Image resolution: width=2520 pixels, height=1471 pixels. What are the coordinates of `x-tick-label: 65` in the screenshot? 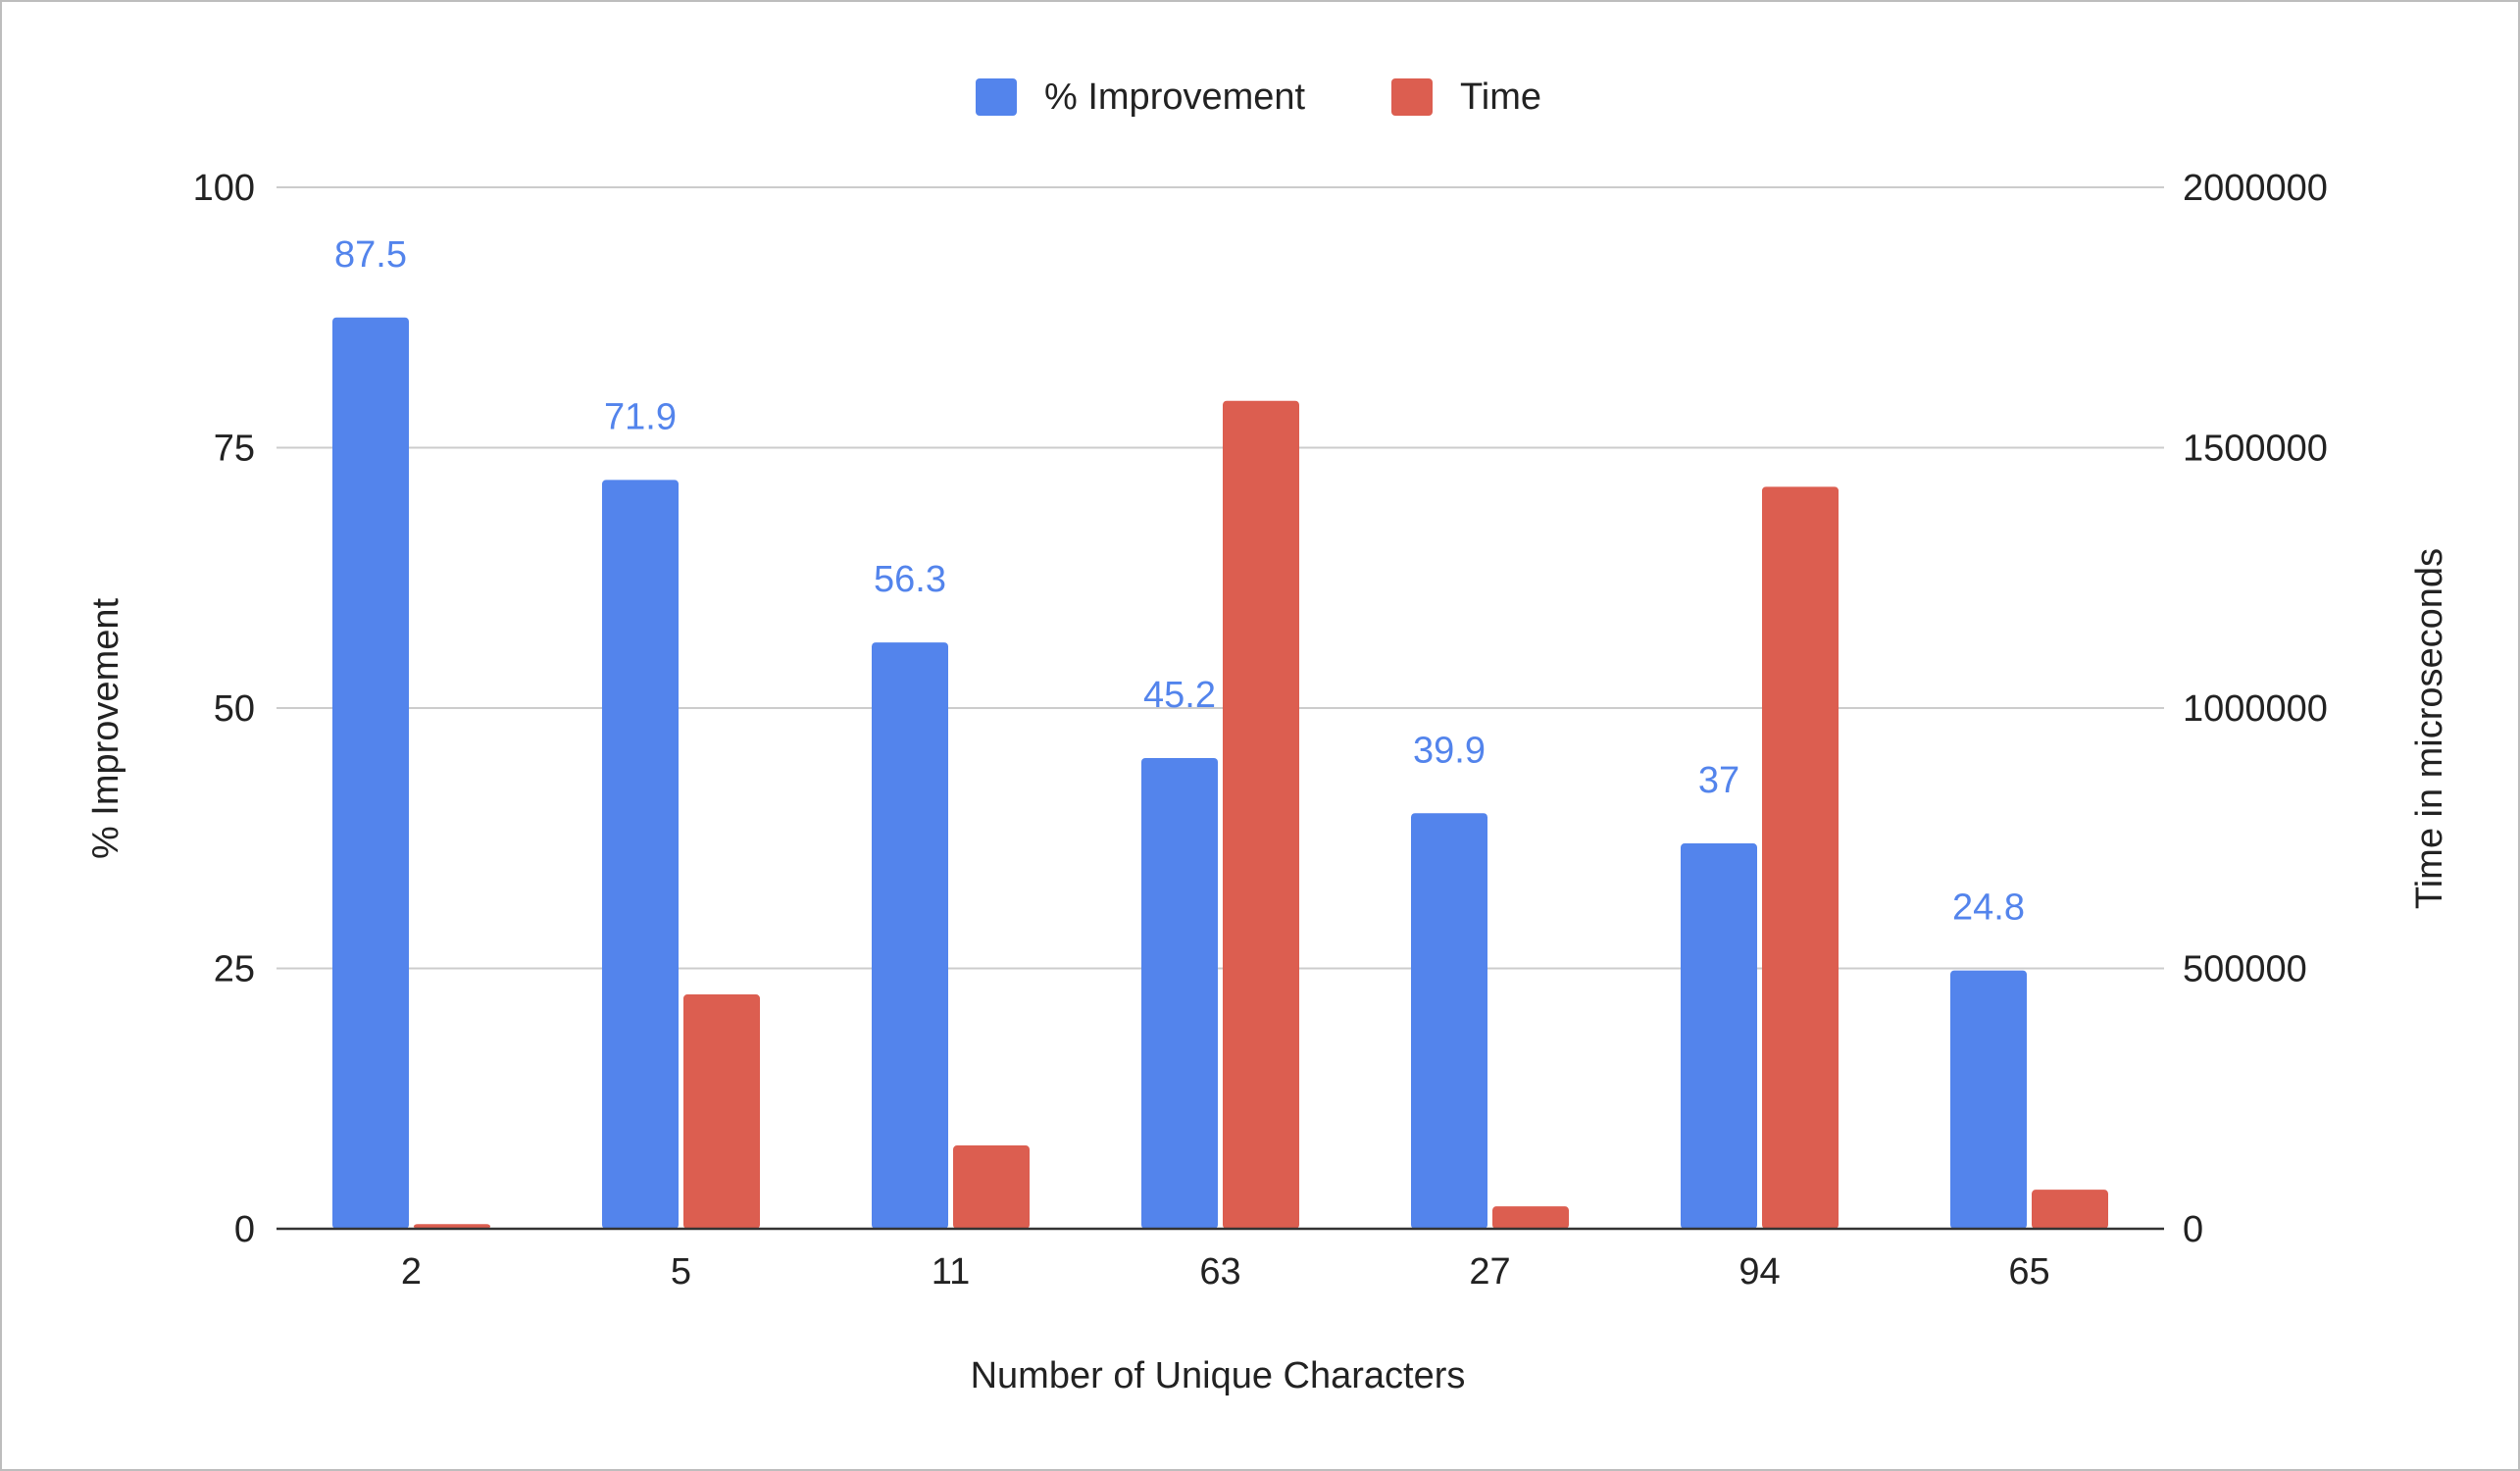 It's located at (2028, 1272).